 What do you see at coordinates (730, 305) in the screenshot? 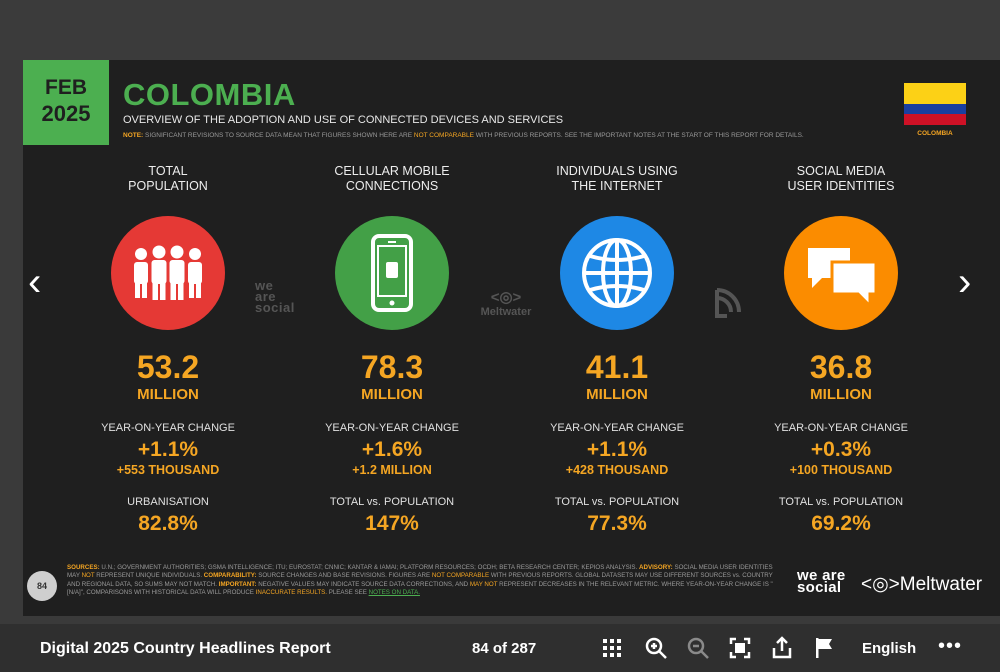
I see `datareportal-watermark-icon` at bounding box center [730, 305].